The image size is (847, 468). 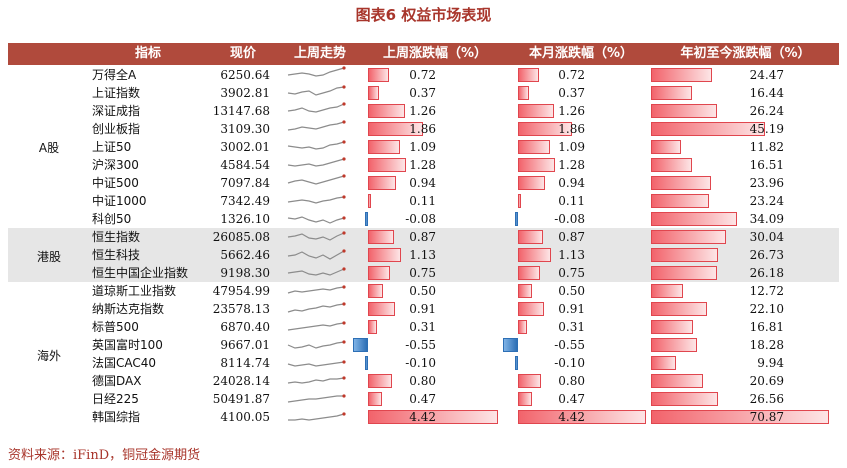 I want to click on header-price: 现价, so click(x=242, y=53).